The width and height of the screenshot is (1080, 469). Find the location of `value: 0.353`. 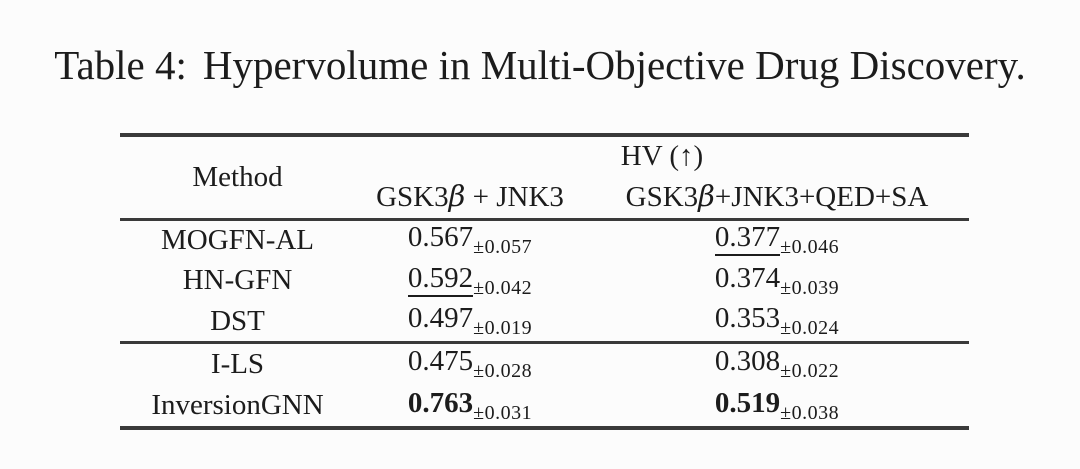

value: 0.353 is located at coordinates (747, 317).